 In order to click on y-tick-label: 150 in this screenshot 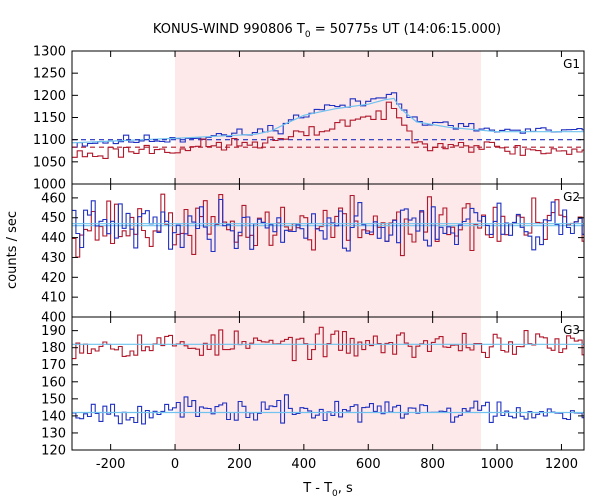, I will do `click(53, 399)`.